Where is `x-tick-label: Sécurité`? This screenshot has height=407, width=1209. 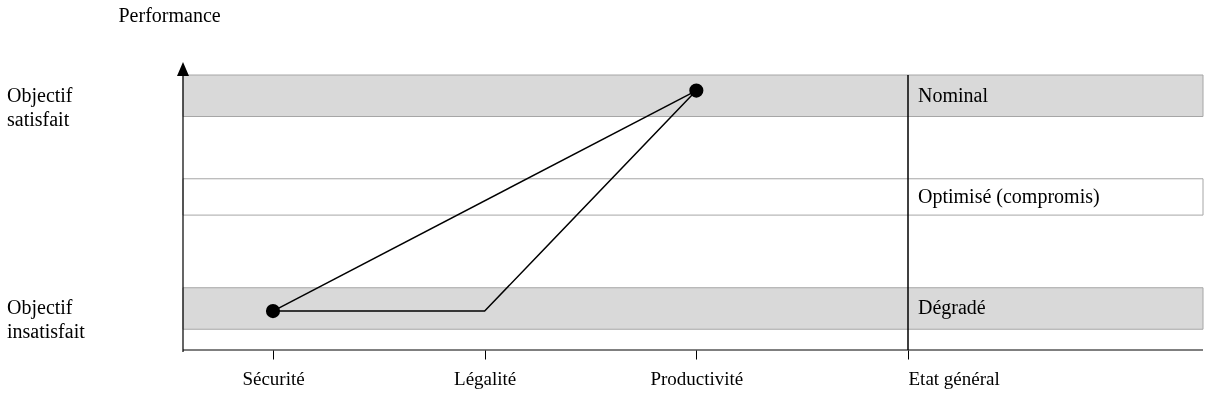
x-tick-label: Sécurité is located at coordinates (273, 378).